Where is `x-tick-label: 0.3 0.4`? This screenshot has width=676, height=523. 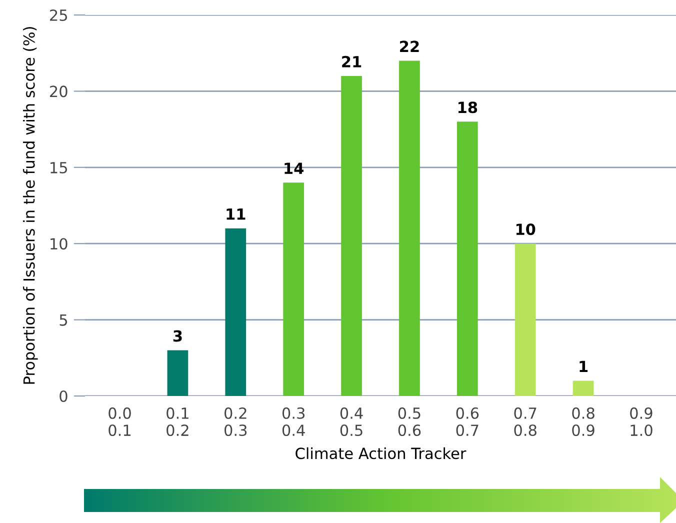 x-tick-label: 0.3 0.4 is located at coordinates (293, 421).